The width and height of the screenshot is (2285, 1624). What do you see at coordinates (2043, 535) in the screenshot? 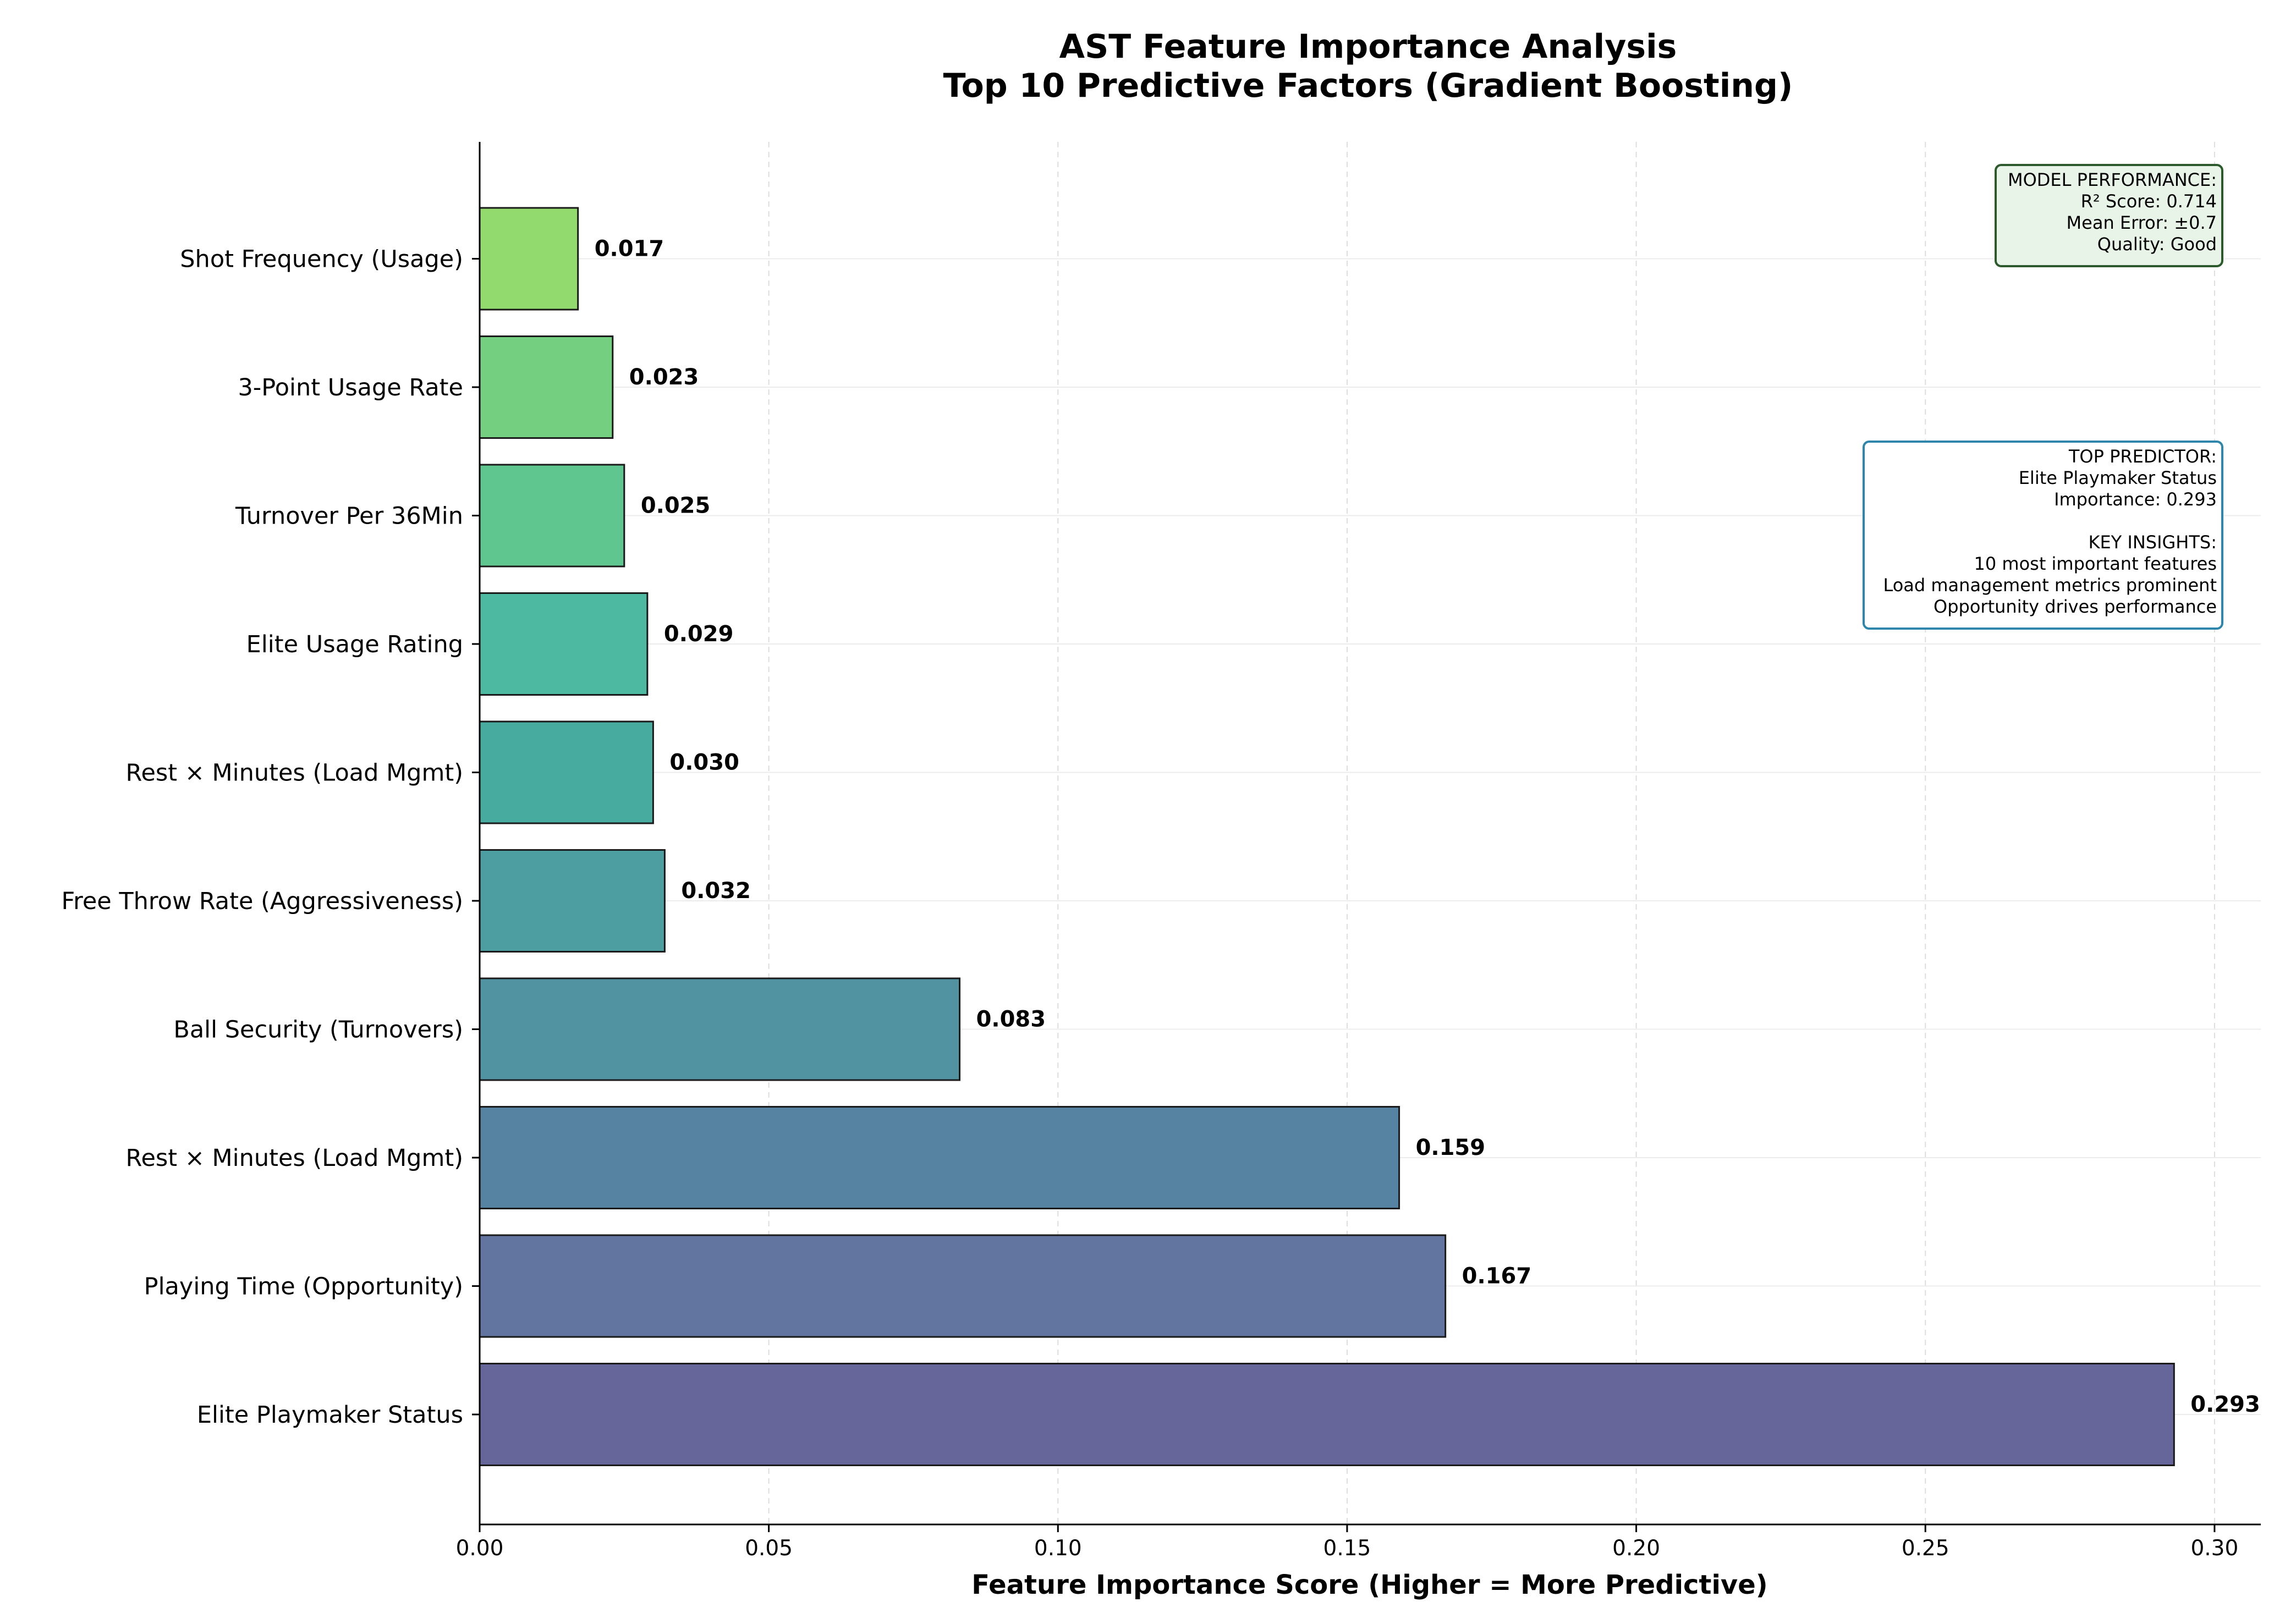
I see `top-predictor-box` at bounding box center [2043, 535].